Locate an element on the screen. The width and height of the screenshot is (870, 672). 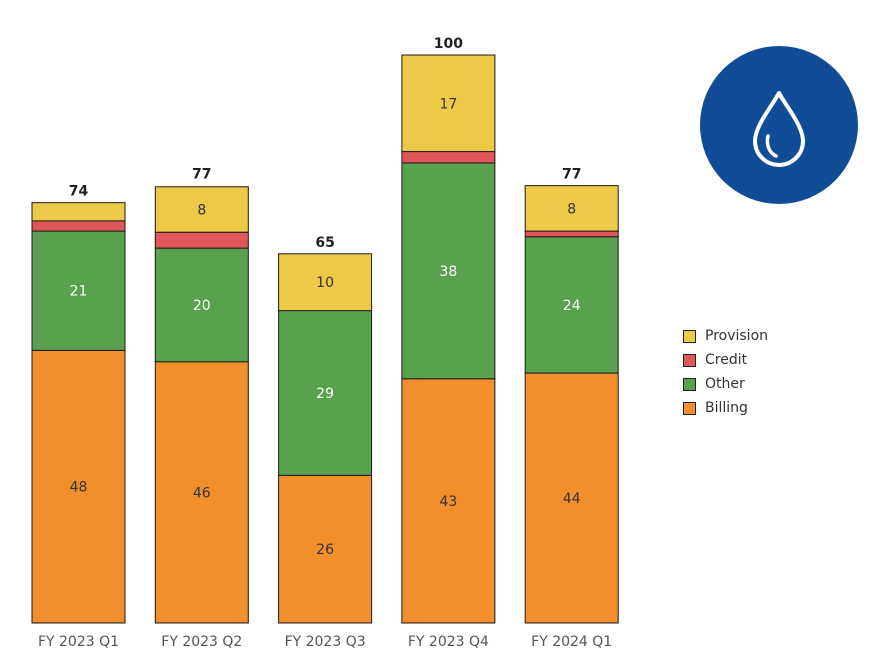
total-label-fy-2023-q2: 77 is located at coordinates (201, 175).